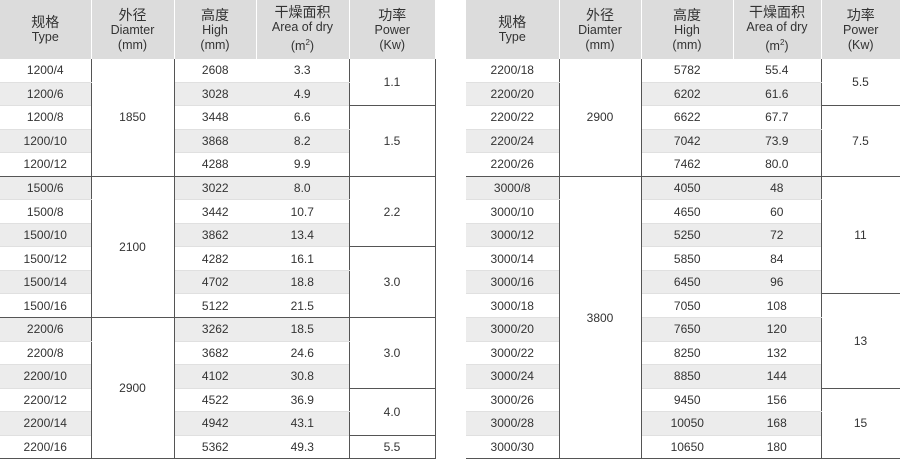 The height and width of the screenshot is (466, 900). Describe the element at coordinates (512, 329) in the screenshot. I see `type-cell: 3000/20` at that location.